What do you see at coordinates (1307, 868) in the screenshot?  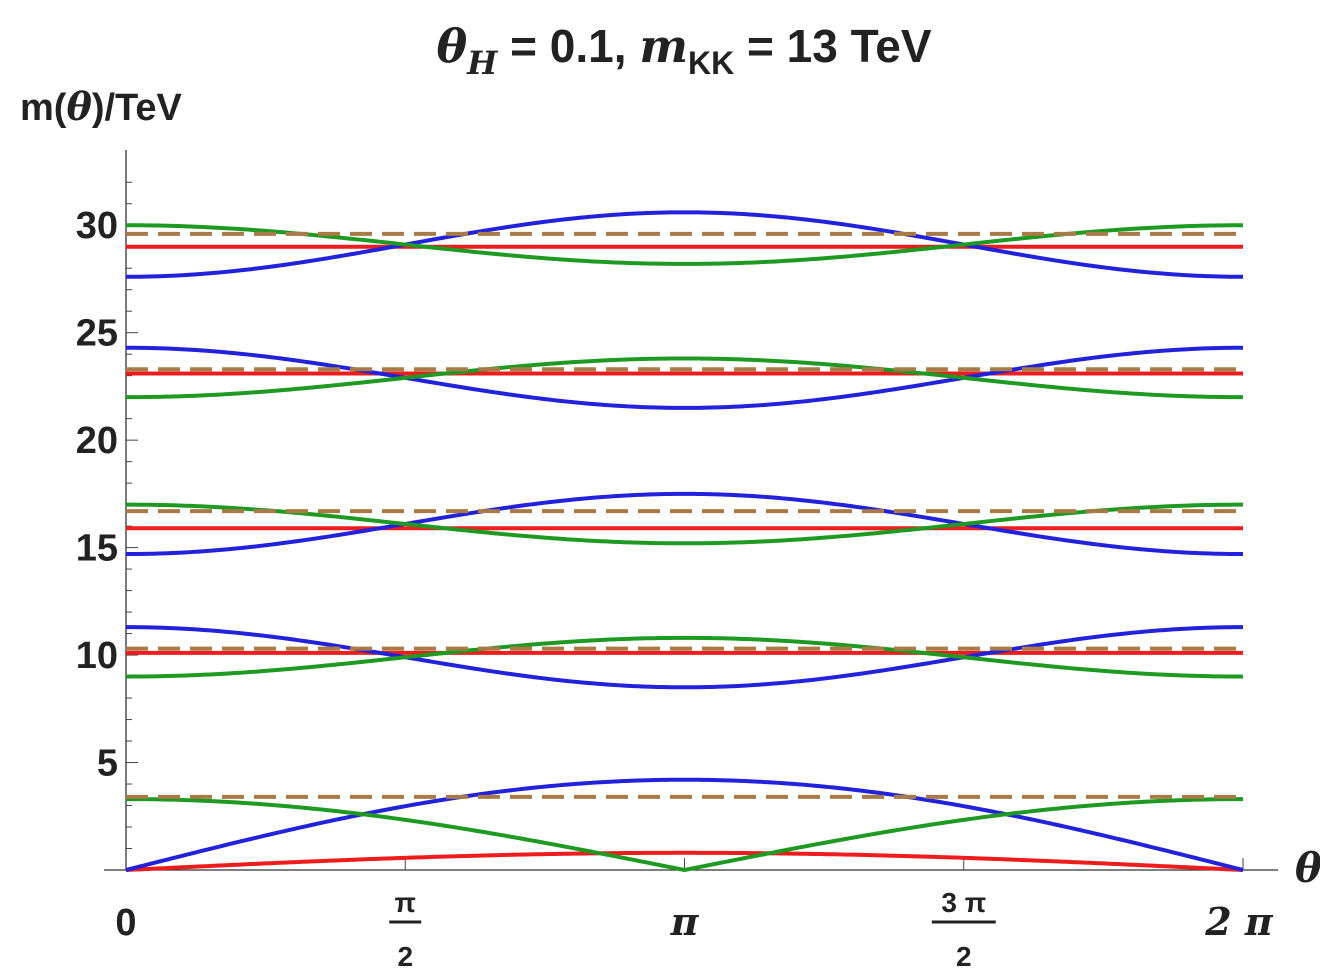 I see `x-axis-label: θ` at bounding box center [1307, 868].